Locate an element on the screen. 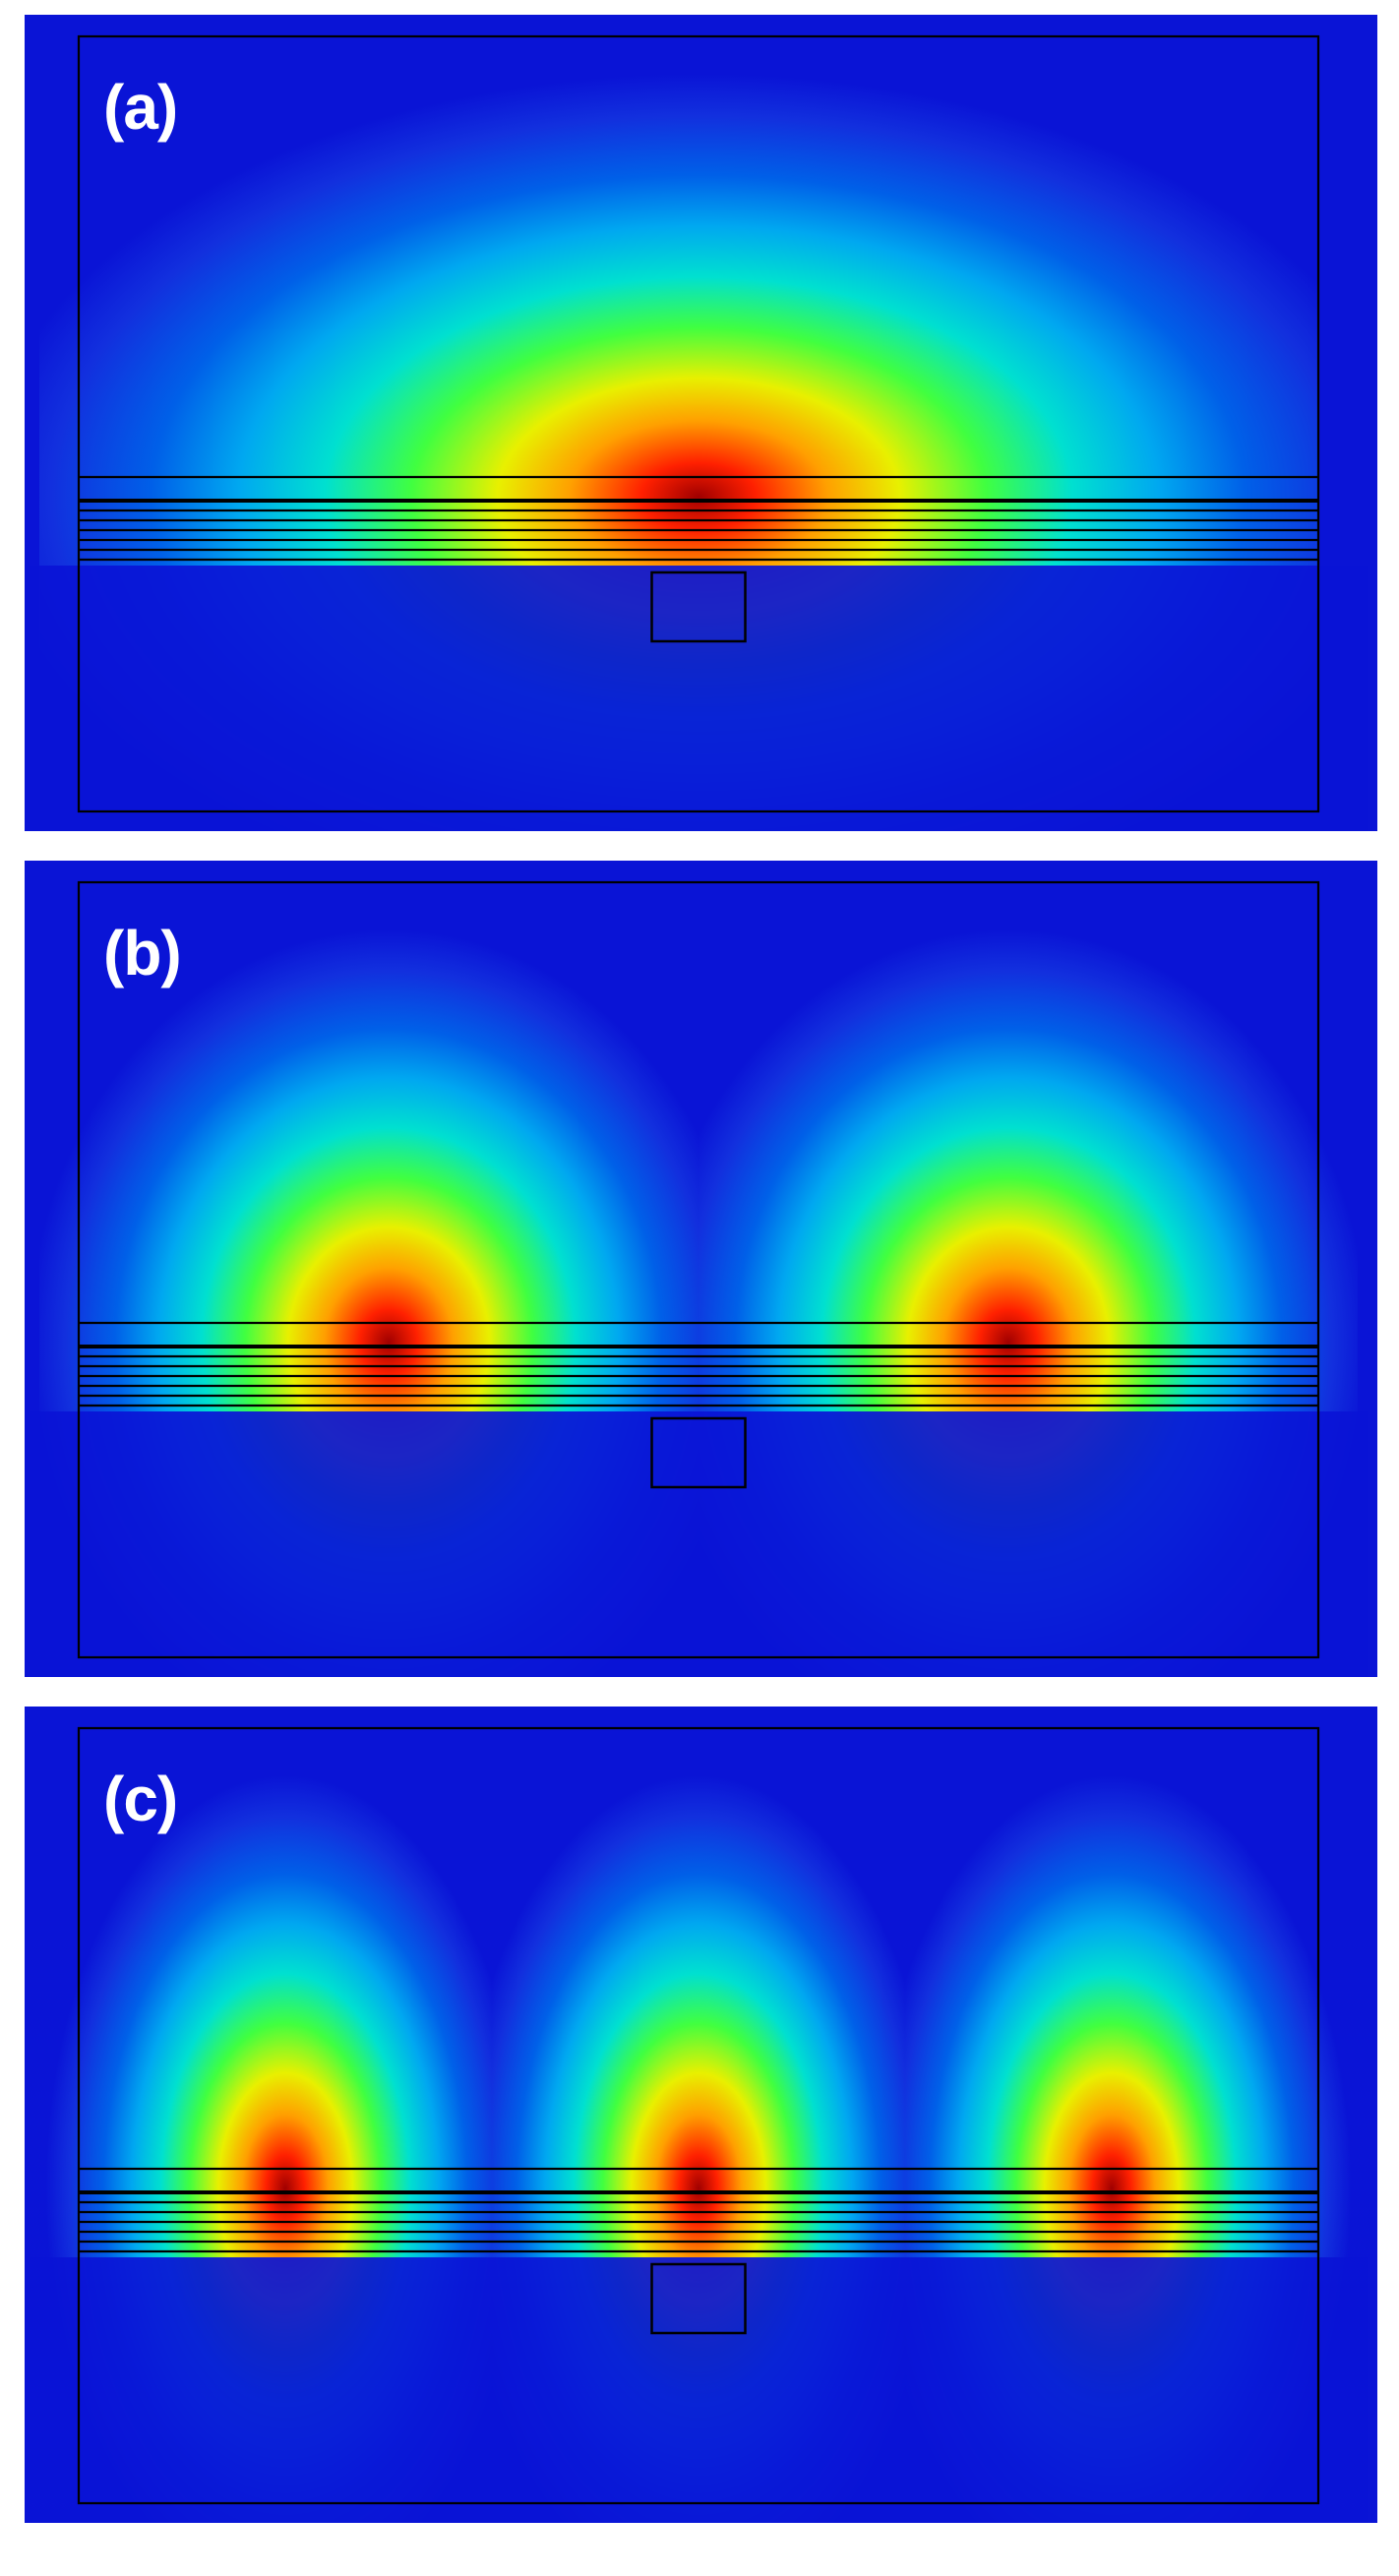  panel-label-c: (c) is located at coordinates (140, 1799).